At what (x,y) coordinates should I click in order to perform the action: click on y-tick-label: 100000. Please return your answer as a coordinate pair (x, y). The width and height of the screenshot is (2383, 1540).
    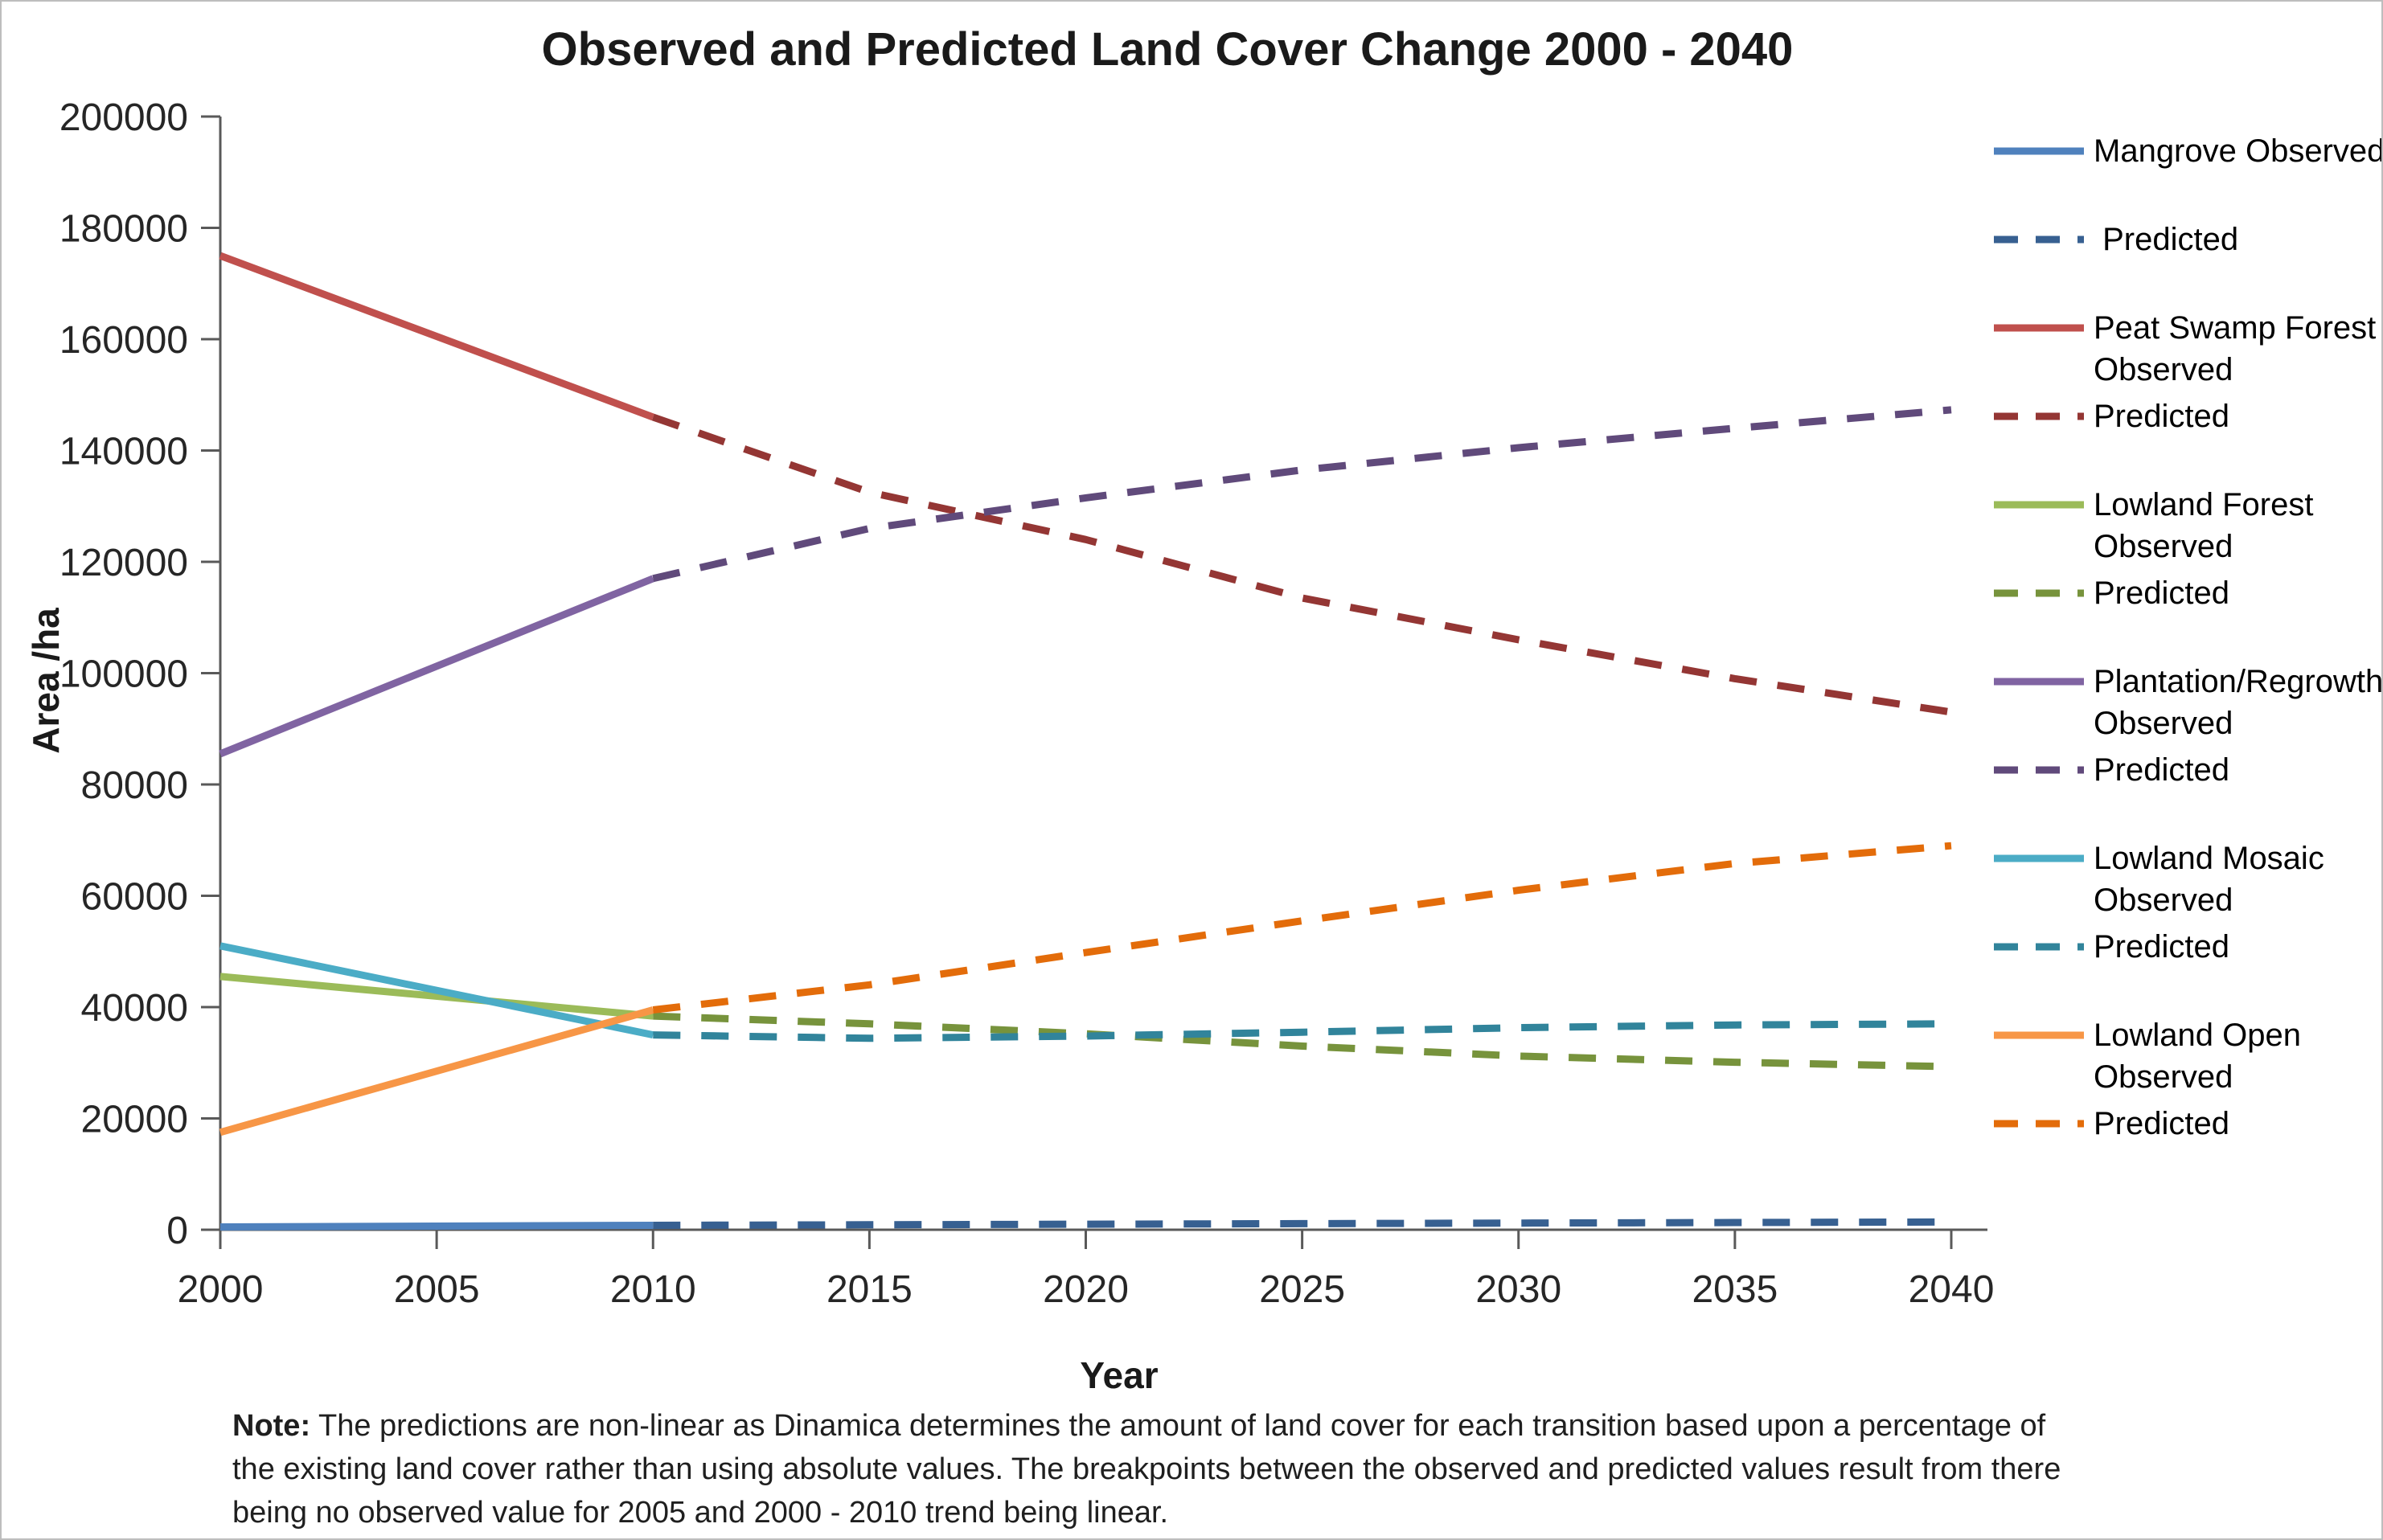
    Looking at the image, I should click on (123, 674).